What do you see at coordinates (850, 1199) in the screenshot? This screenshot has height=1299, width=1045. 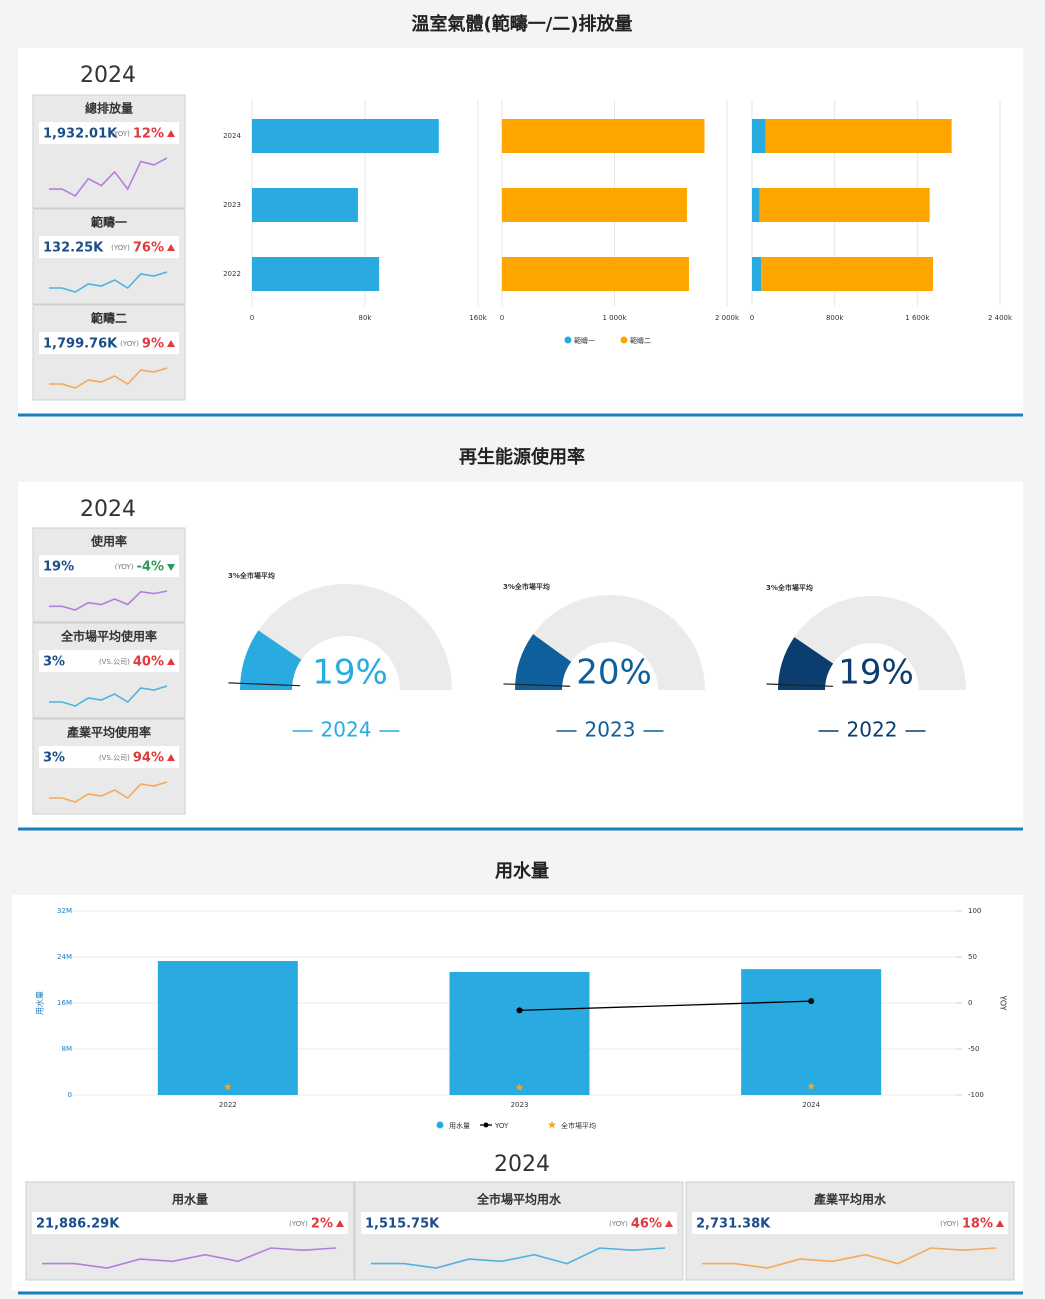 I see `kpi-label: 產業平均用水` at bounding box center [850, 1199].